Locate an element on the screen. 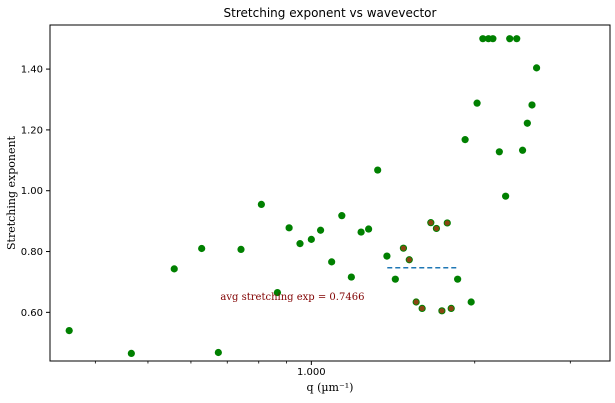  avg-annotation: avg stretching exp = 0.7466 is located at coordinates (292, 297).